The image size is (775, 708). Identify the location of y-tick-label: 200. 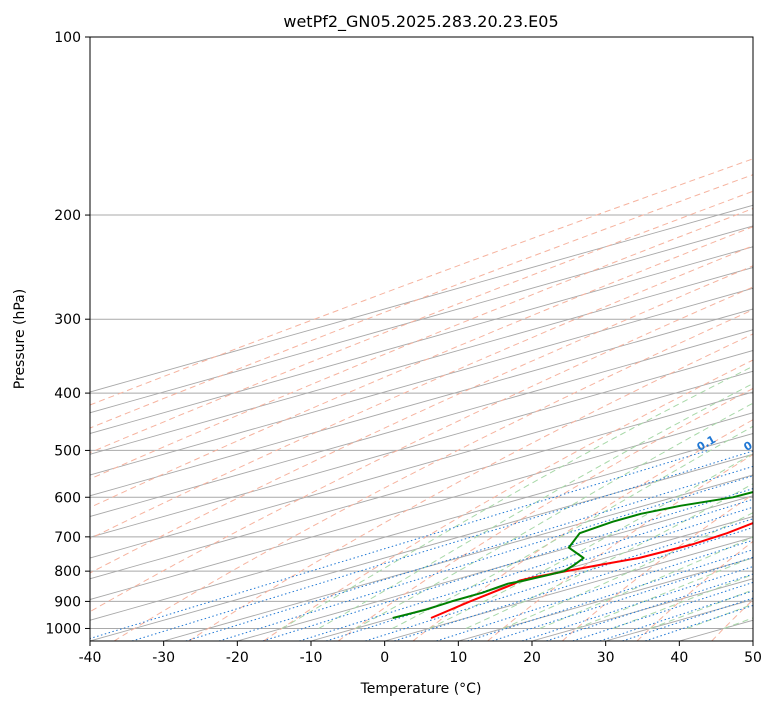
(67, 216).